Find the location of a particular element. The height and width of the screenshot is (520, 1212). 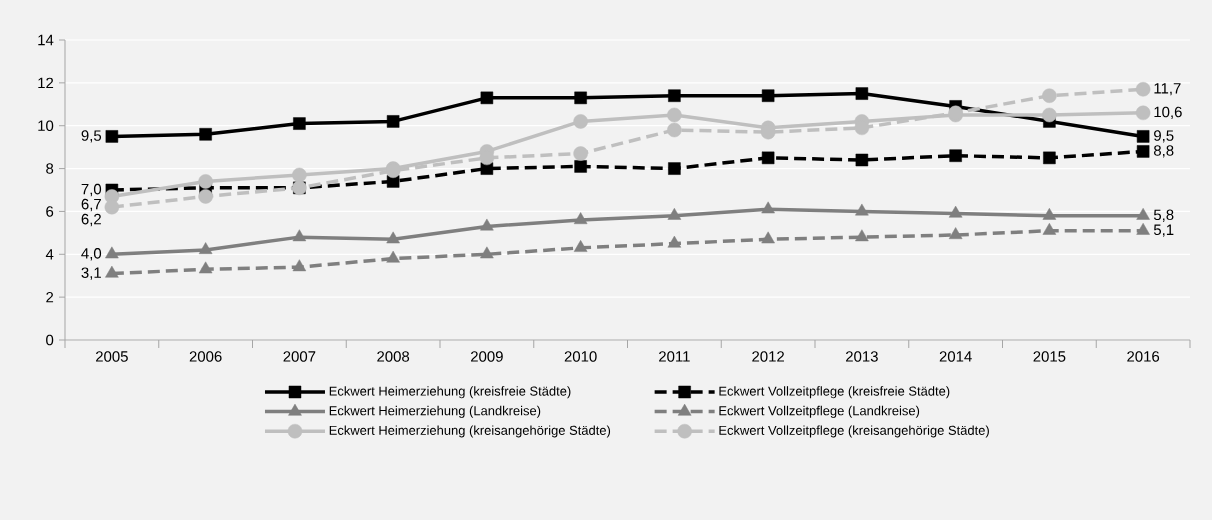

x-tick-label: 2011 is located at coordinates (674, 356).